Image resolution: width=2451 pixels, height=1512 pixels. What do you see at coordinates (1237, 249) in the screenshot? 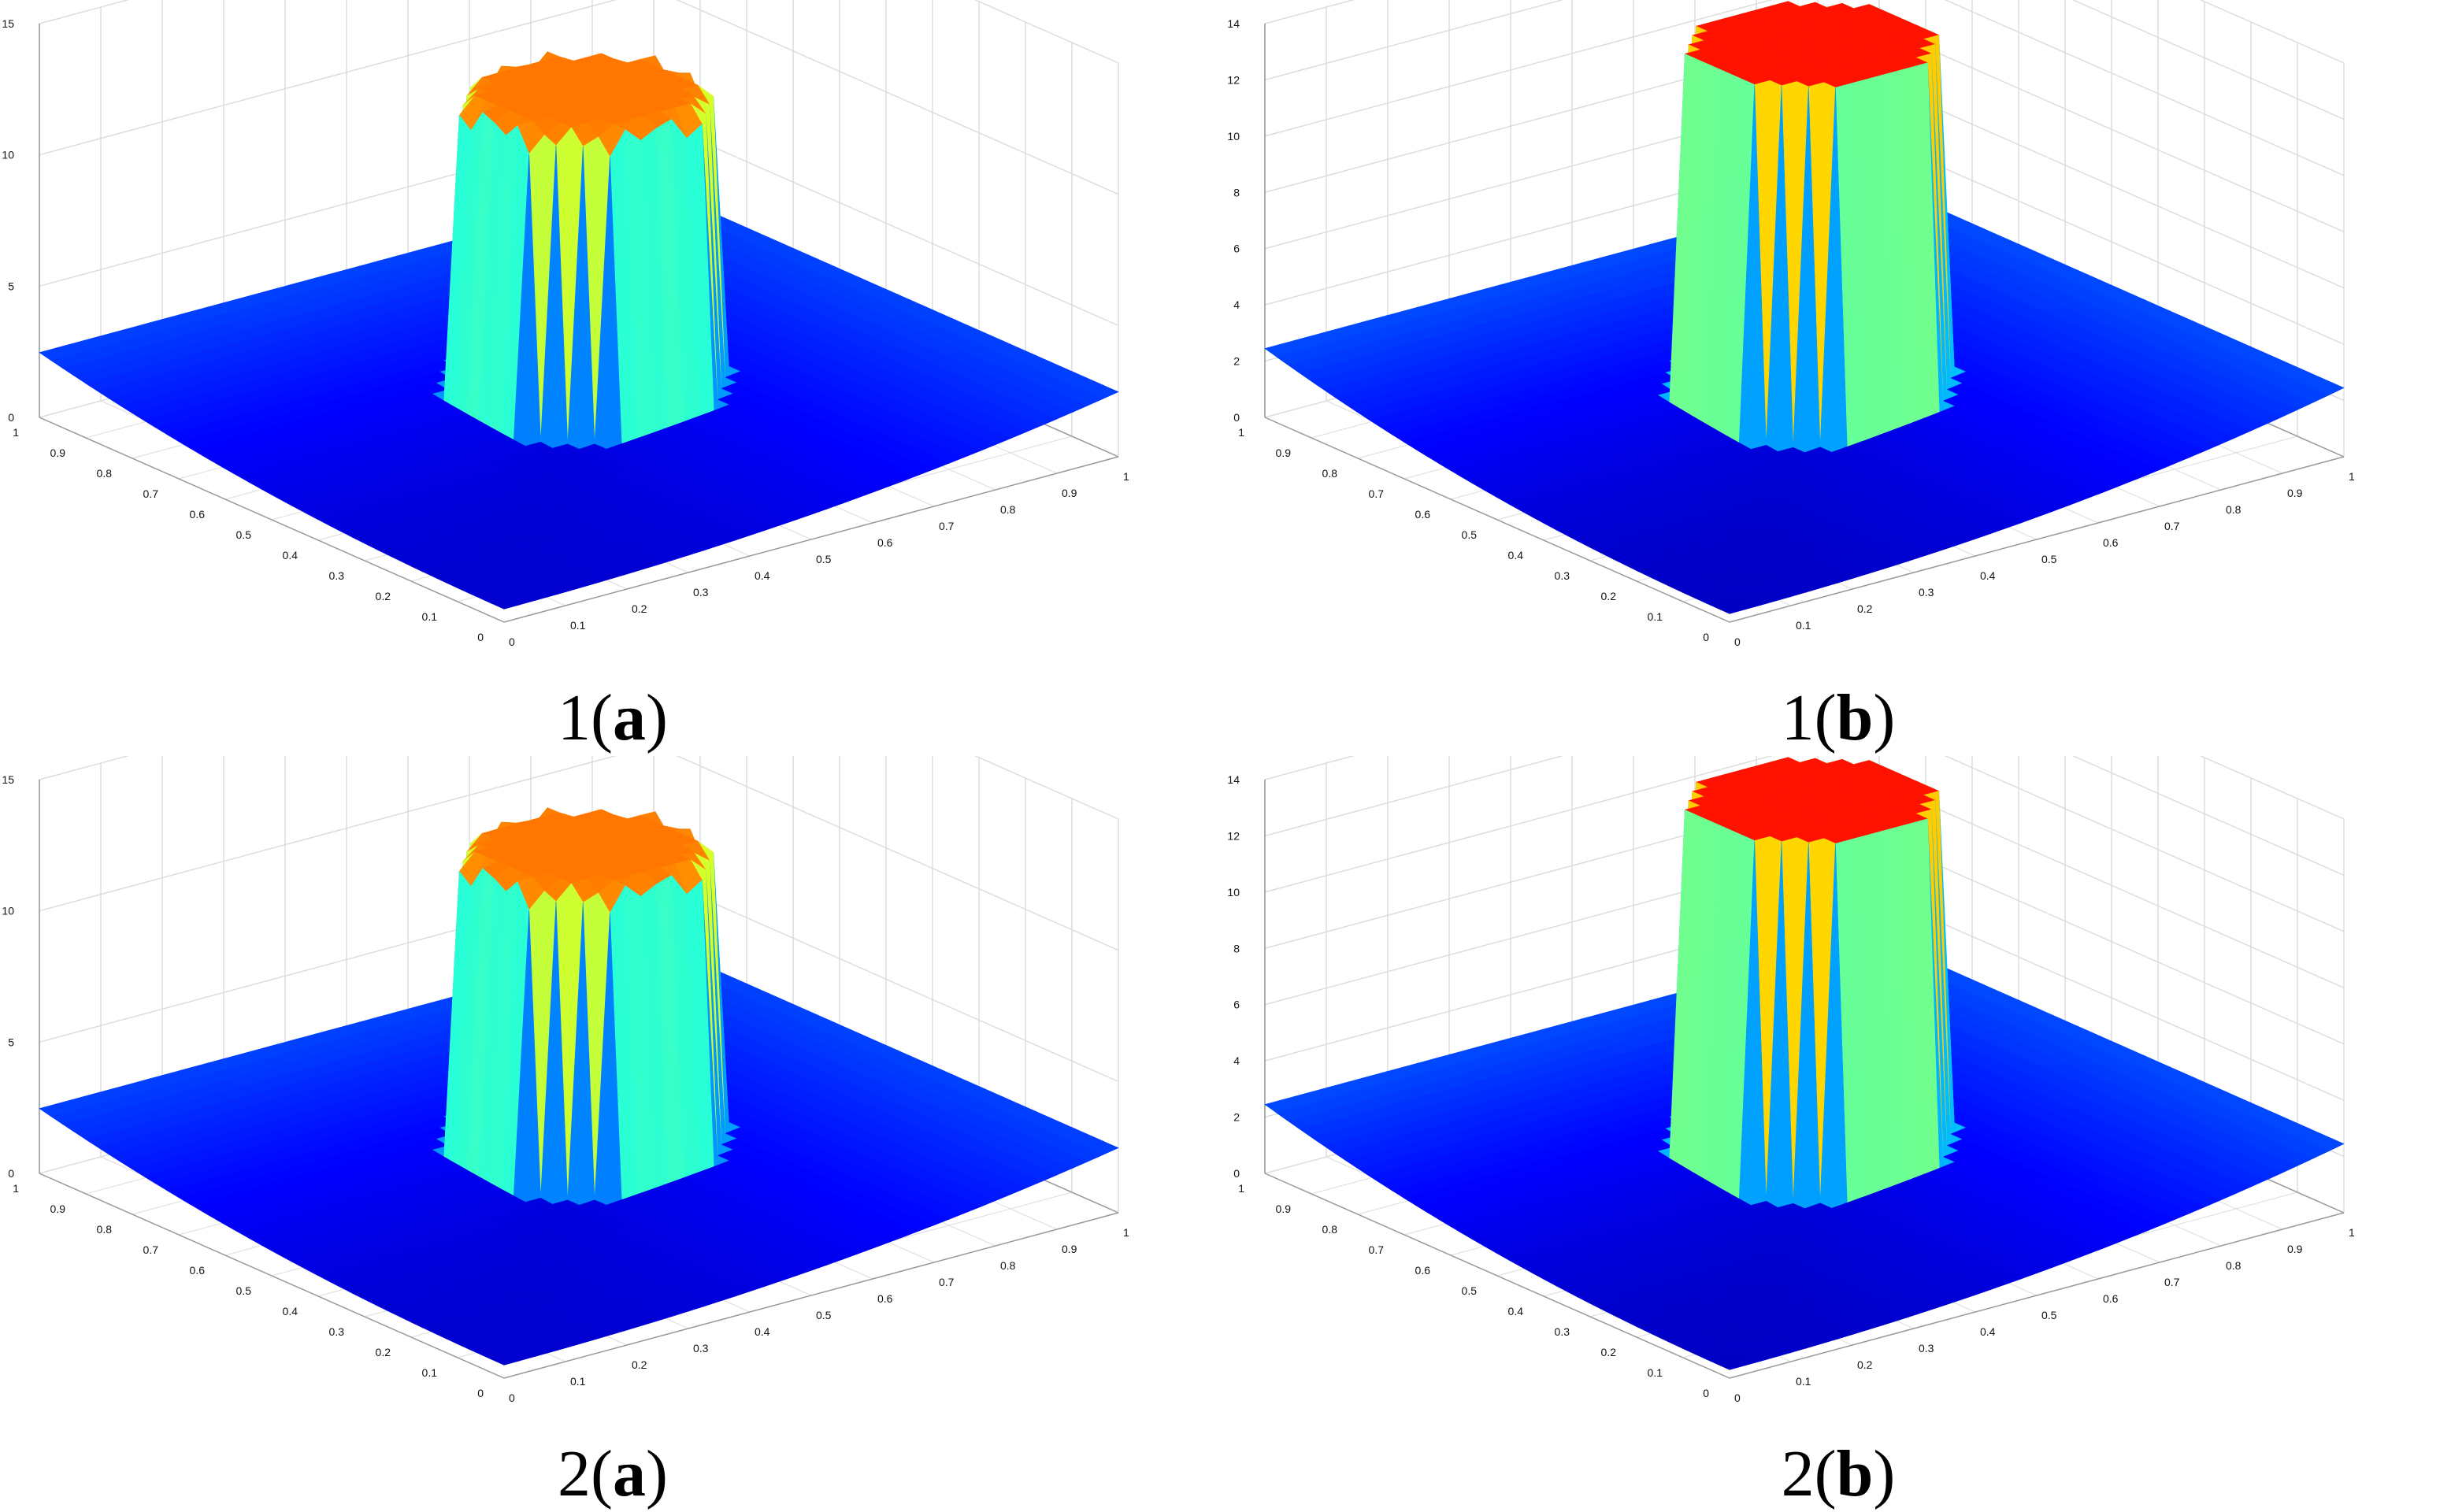
I see `z-tick-label: 6` at bounding box center [1237, 249].